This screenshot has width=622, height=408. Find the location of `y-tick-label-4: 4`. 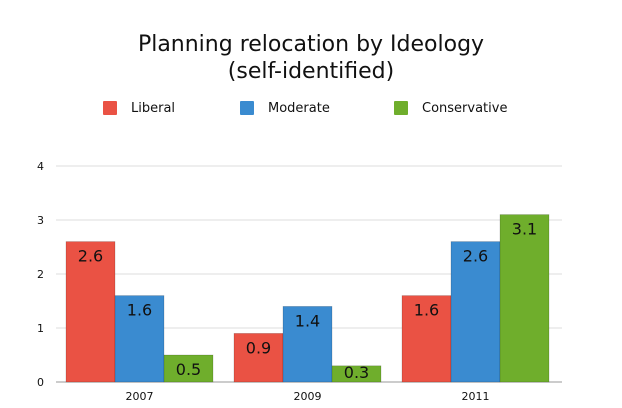

y-tick-label-4: 4 is located at coordinates (40, 166).